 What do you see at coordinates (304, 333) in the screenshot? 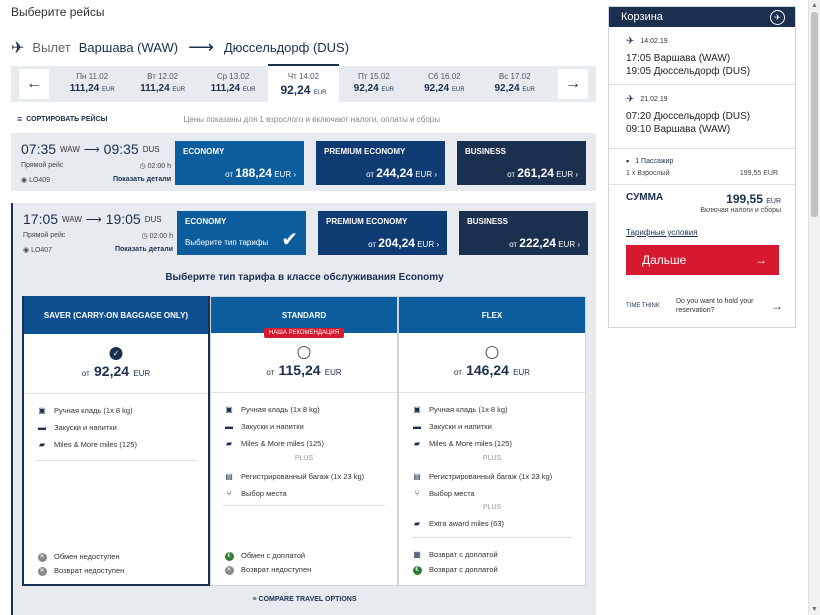
I see `recommendation-badge: НАША РЕКОМЕНДАЦИЯ` at bounding box center [304, 333].